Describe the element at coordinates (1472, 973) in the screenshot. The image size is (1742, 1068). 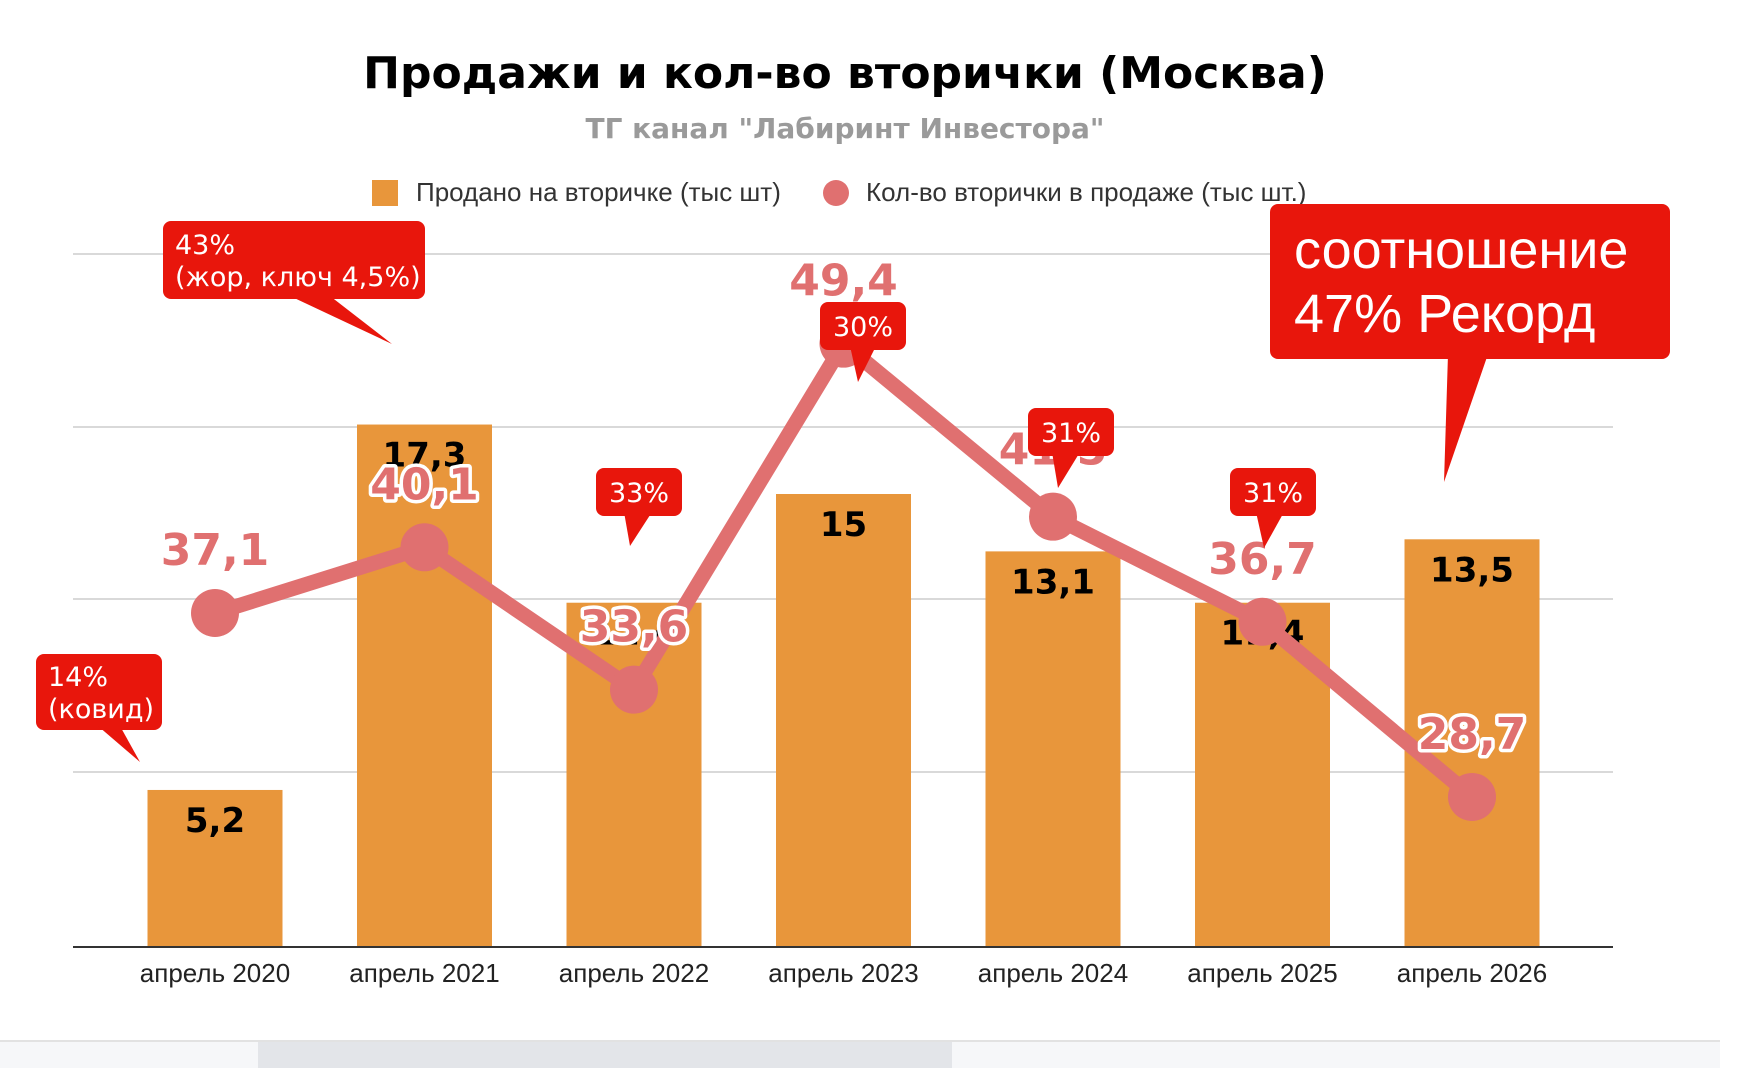
I see `x-tick-label: апрель 2026` at that location.